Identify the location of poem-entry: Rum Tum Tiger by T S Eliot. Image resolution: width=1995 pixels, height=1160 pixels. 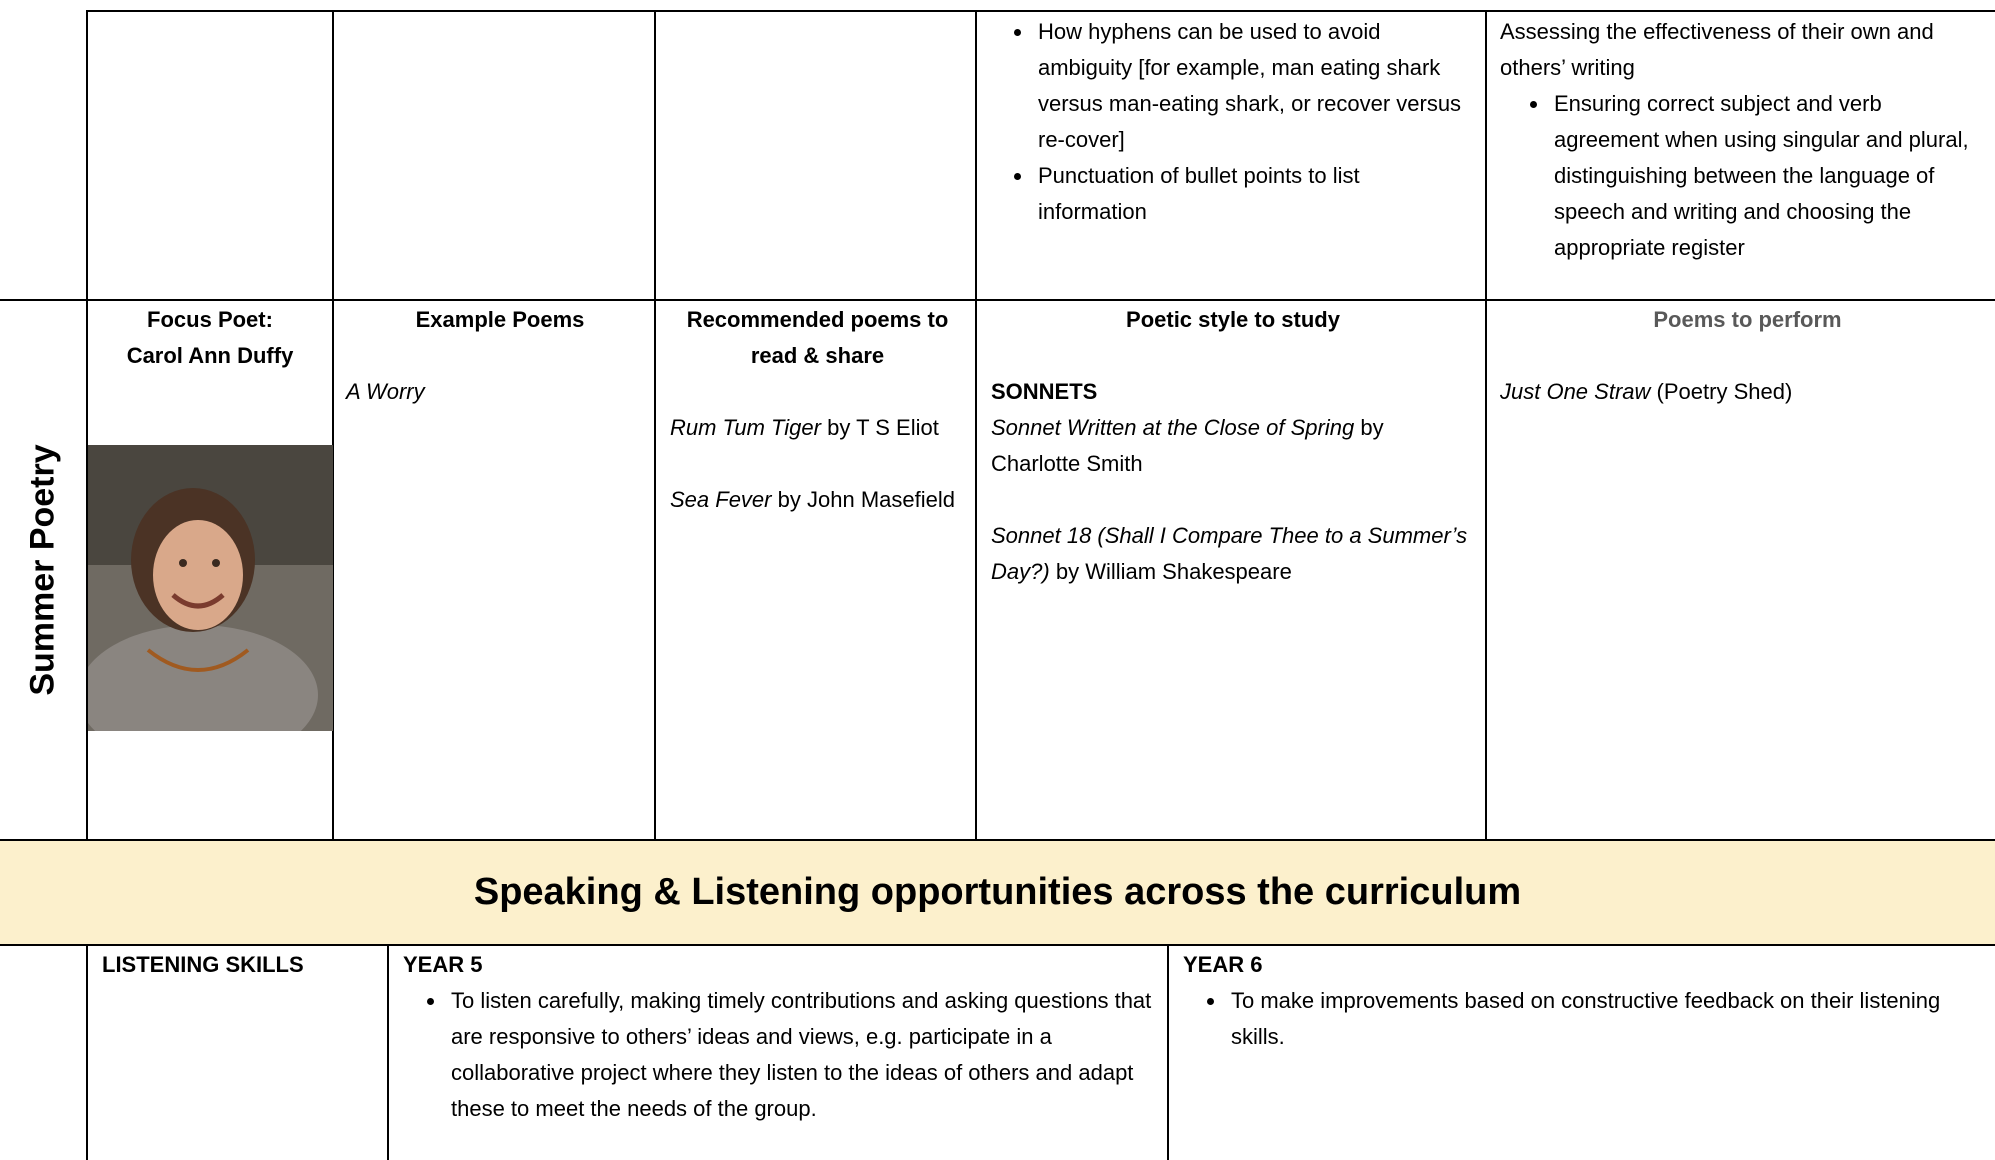
(817, 428).